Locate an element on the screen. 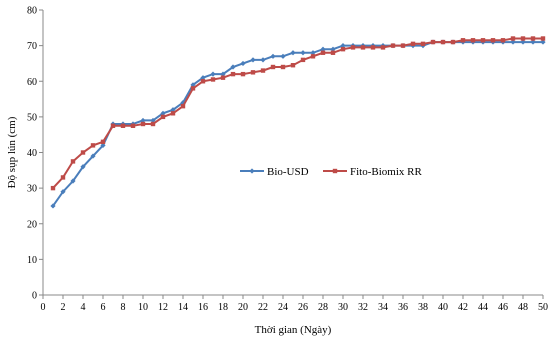  legend-swatch-marker is located at coordinates (252, 171).